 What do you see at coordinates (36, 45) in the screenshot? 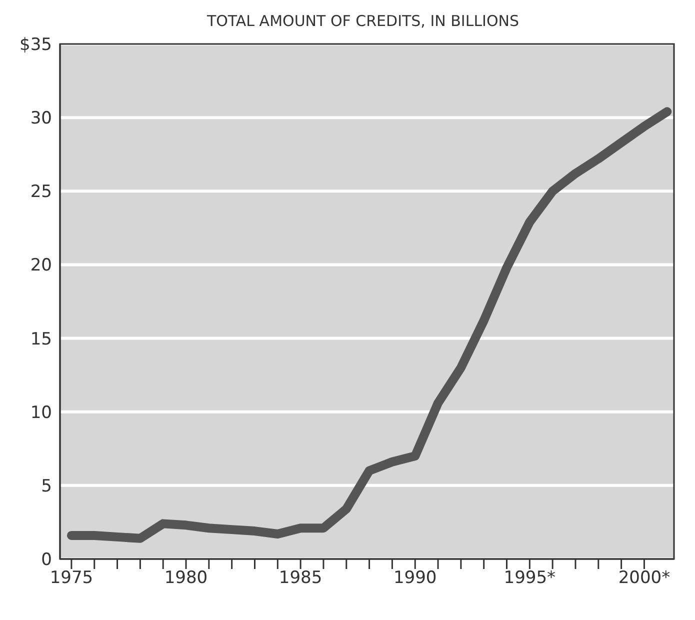
I see `y-tick-label: $35` at bounding box center [36, 45].